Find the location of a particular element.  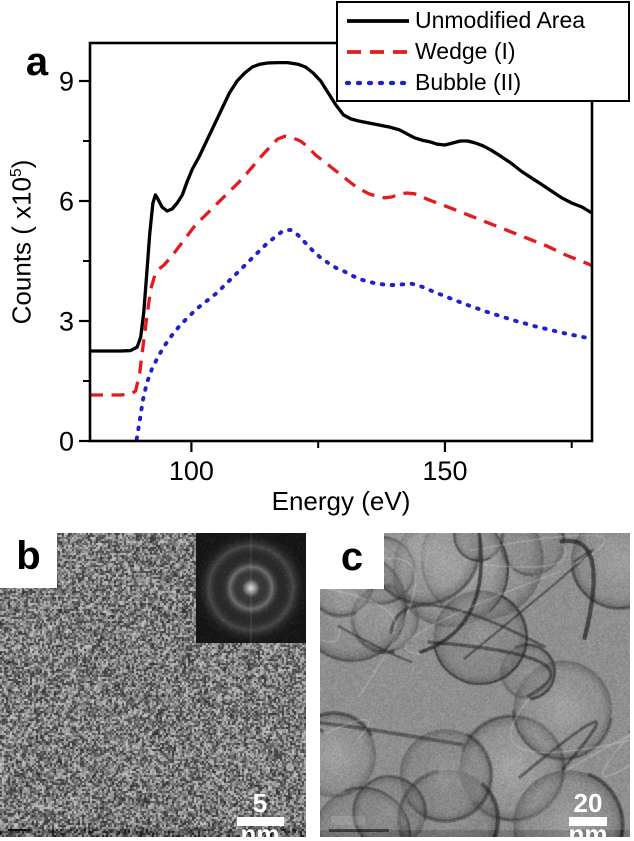

panel-b-label: b is located at coordinates (28, 556).